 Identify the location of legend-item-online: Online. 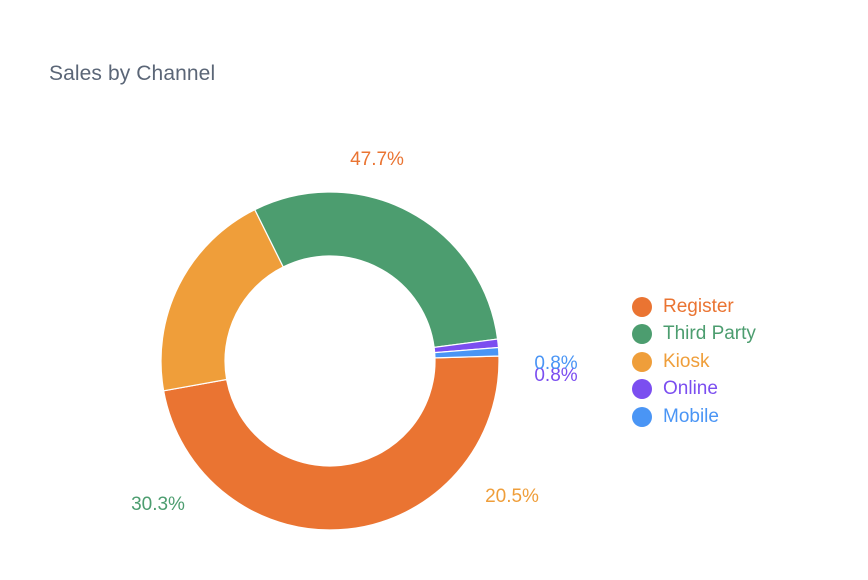
(694, 390).